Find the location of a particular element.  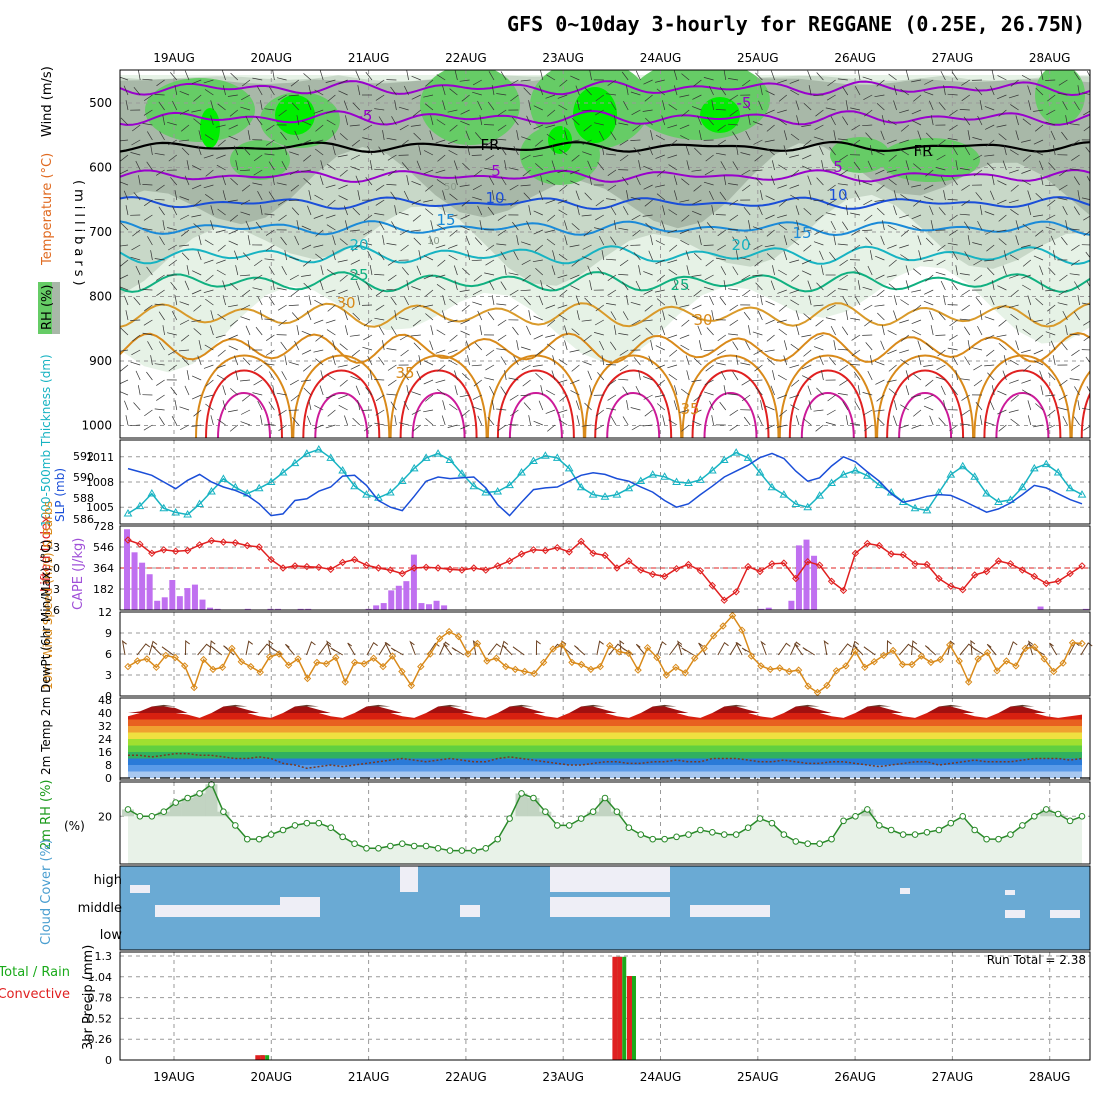

date-label-top: 20AUG is located at coordinates (272, 58).